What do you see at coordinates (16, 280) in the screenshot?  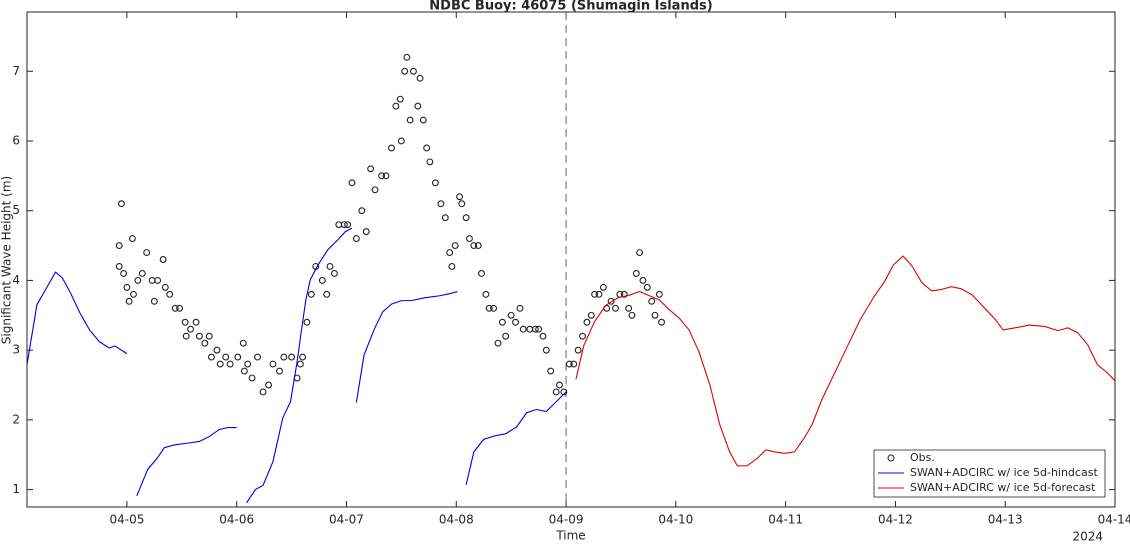 I see `y-tick-label: 4` at bounding box center [16, 280].